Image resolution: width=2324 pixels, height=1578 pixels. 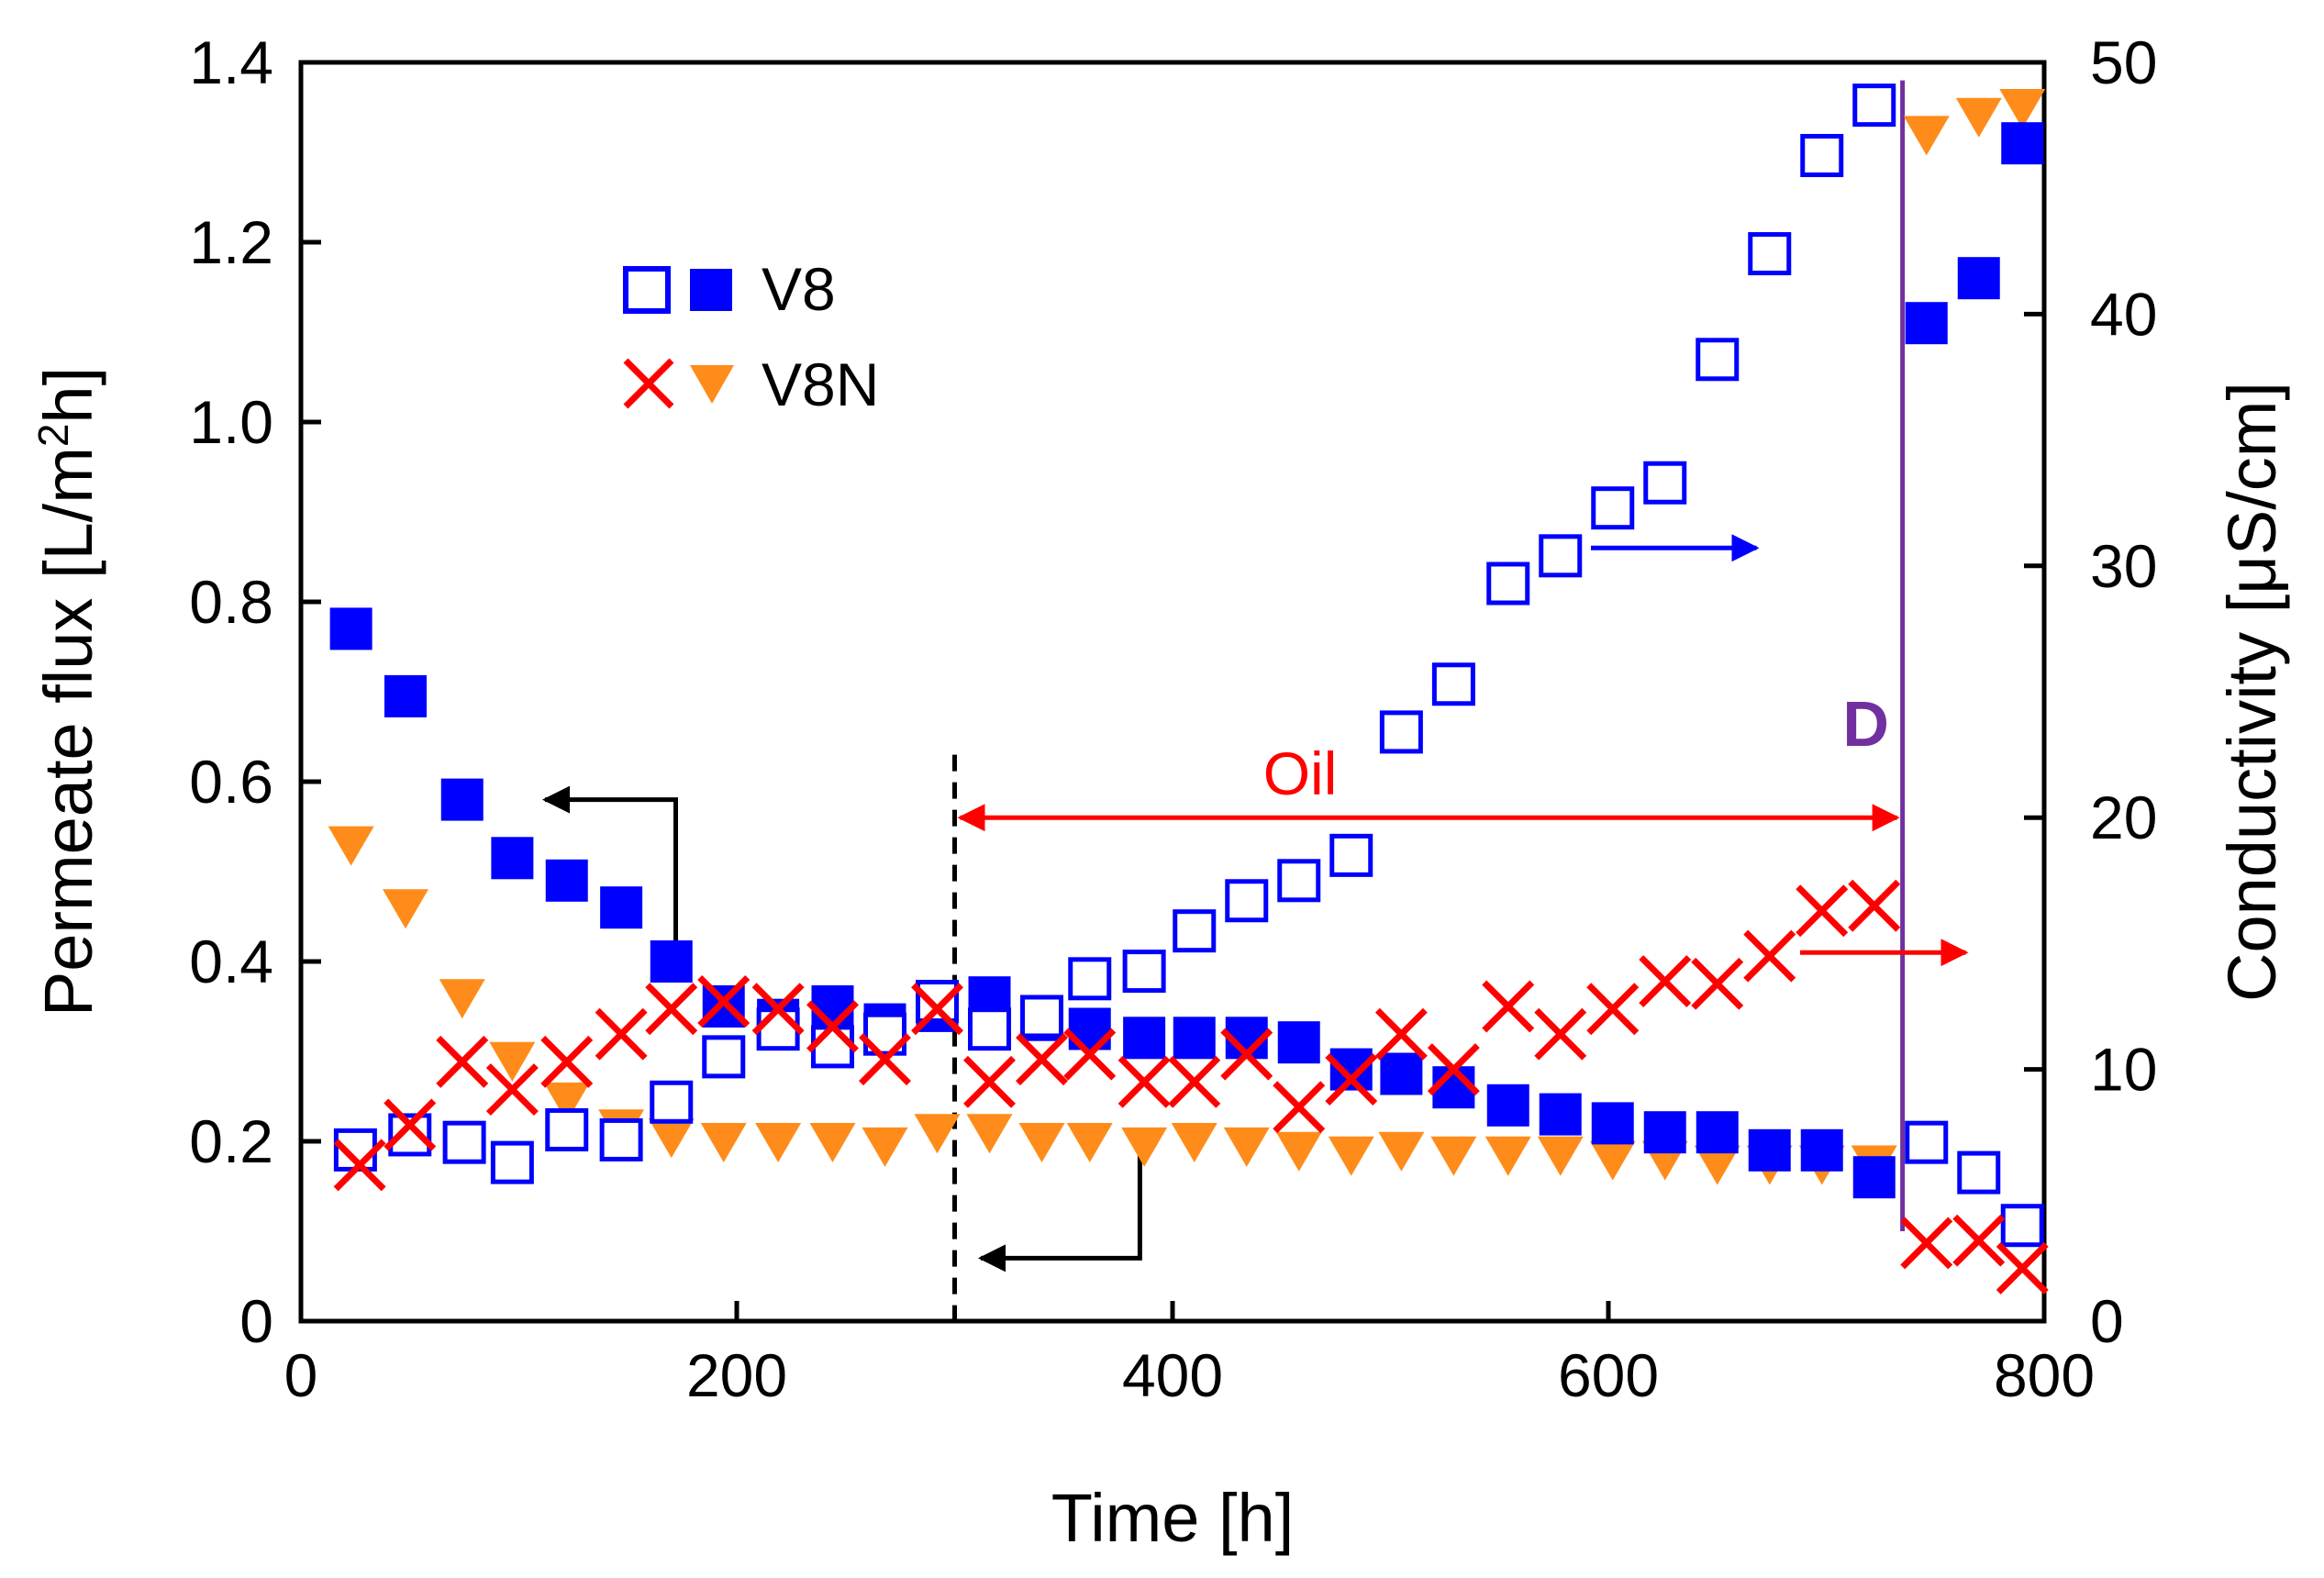 I want to click on oil-label: Oil, so click(x=1301, y=773).